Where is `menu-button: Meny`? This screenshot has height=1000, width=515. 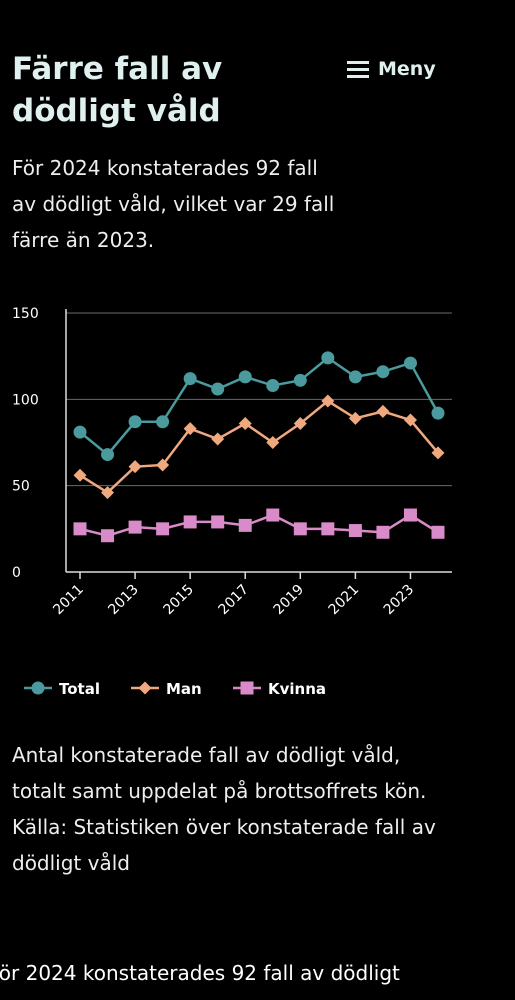 menu-button: Meny is located at coordinates (391, 69).